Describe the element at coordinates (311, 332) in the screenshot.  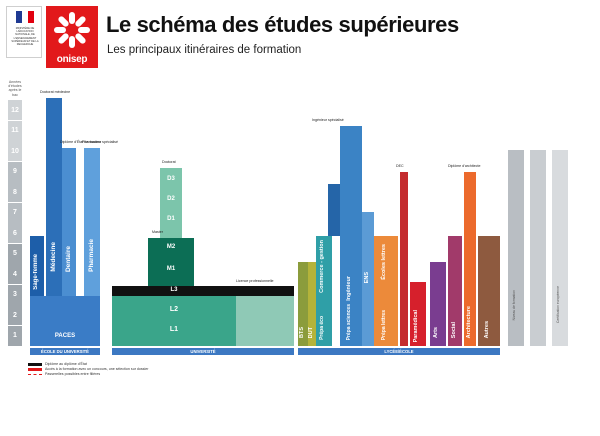
I see `dut-label: DUT` at that location.